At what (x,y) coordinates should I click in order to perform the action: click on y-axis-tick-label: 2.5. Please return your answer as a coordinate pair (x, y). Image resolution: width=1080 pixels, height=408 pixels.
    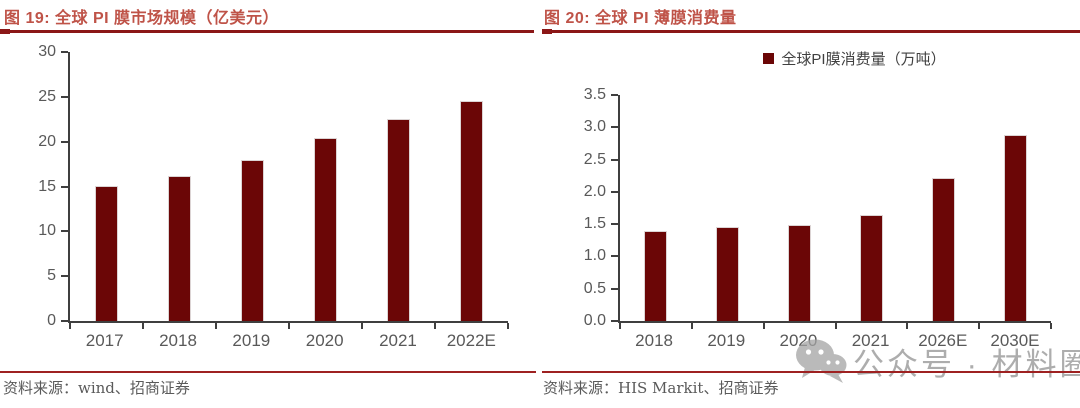
    Looking at the image, I should click on (594, 159).